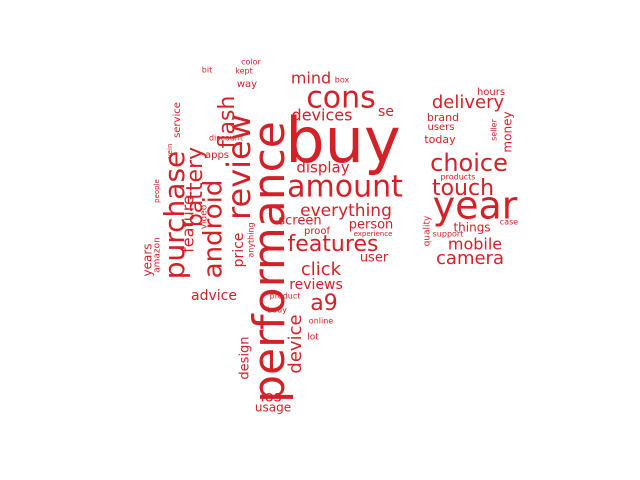 The width and height of the screenshot is (640, 480). What do you see at coordinates (251, 239) in the screenshot?
I see `word-anything: anything` at bounding box center [251, 239].